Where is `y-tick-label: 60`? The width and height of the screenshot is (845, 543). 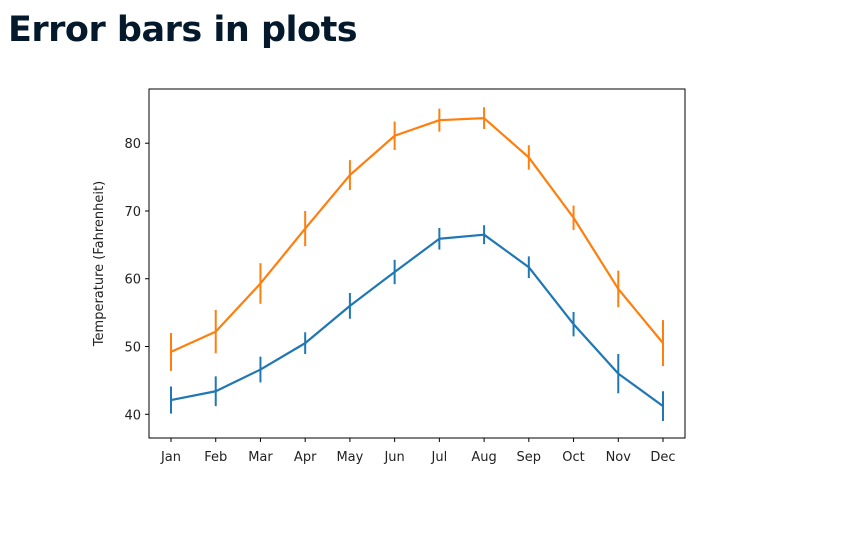
y-tick-label: 60 is located at coordinates (132, 280).